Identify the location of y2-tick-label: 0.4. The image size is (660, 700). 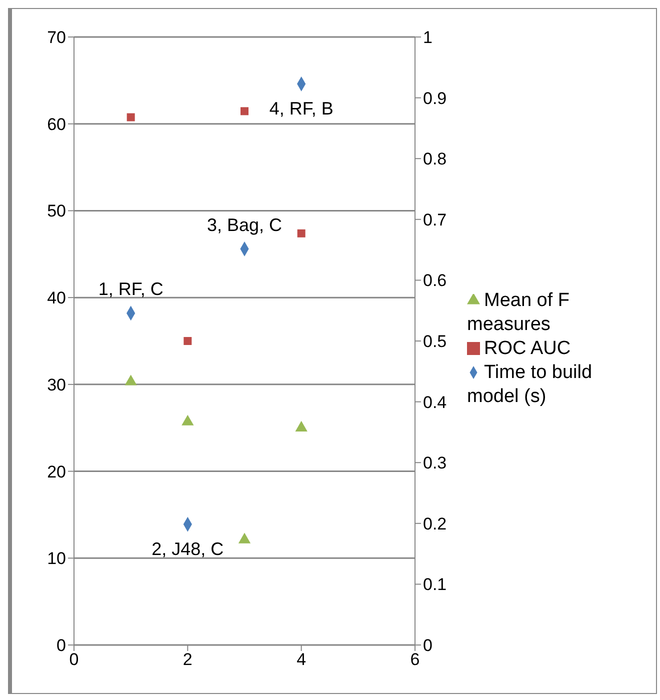
(435, 402).